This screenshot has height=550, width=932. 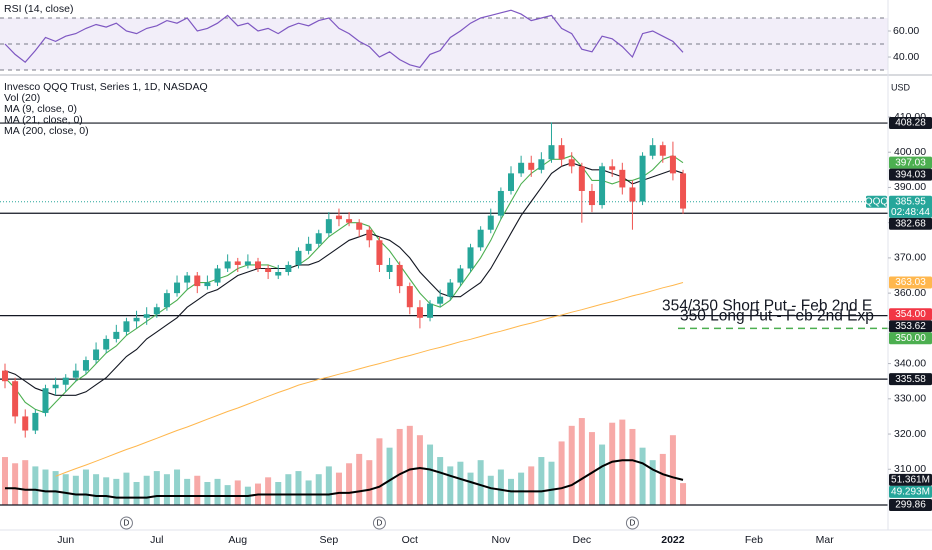 I want to click on symbol-badge, so click(x=876, y=201).